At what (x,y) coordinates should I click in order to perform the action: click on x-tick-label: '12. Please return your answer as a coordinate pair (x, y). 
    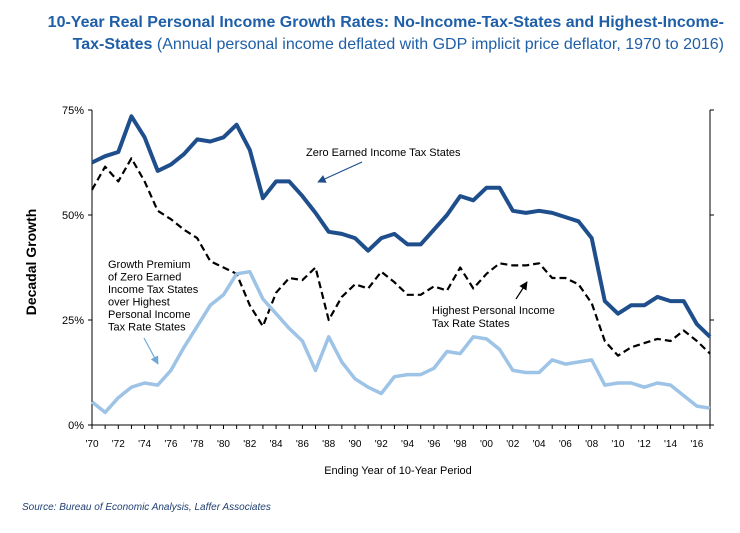
    Looking at the image, I should click on (644, 444).